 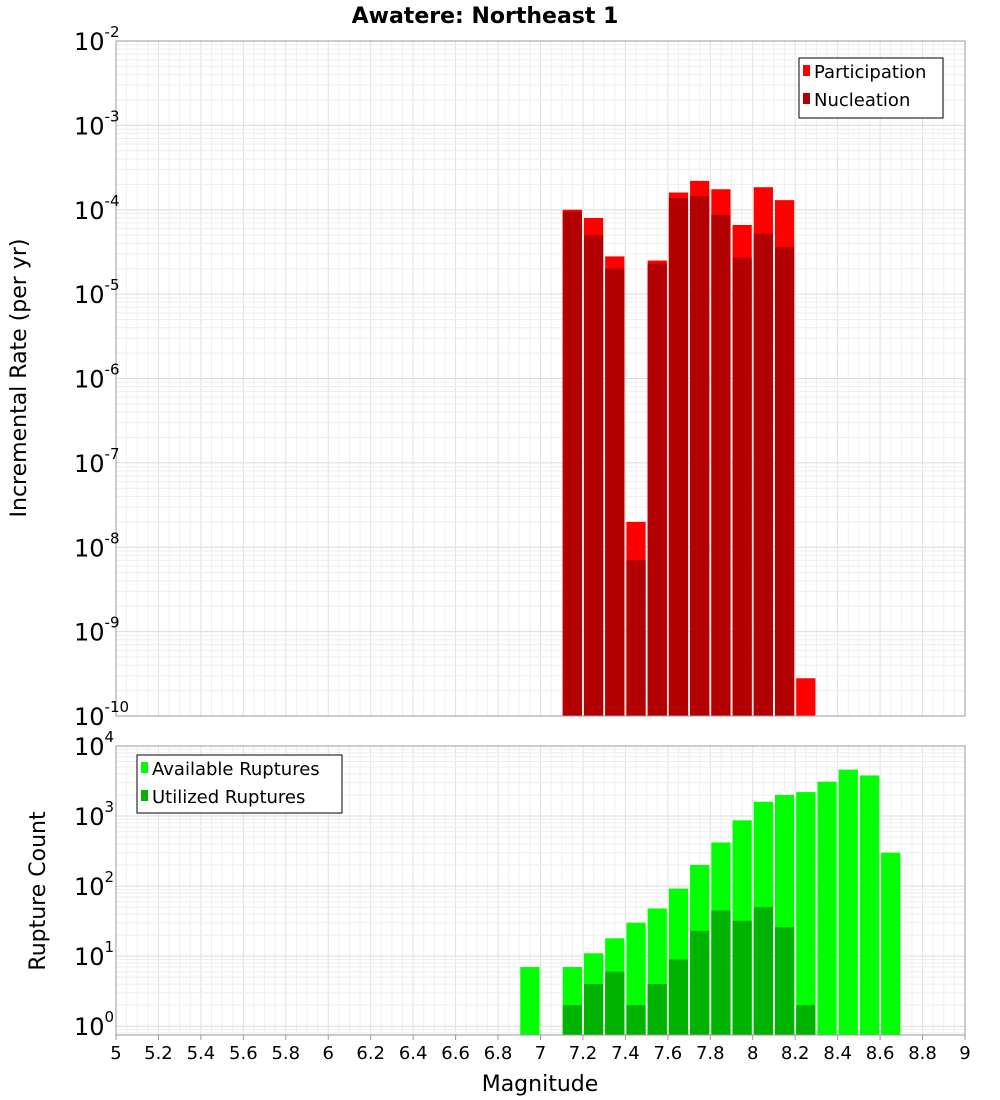 What do you see at coordinates (710, 1053) in the screenshot?
I see `x-tick-label: 7.8` at bounding box center [710, 1053].